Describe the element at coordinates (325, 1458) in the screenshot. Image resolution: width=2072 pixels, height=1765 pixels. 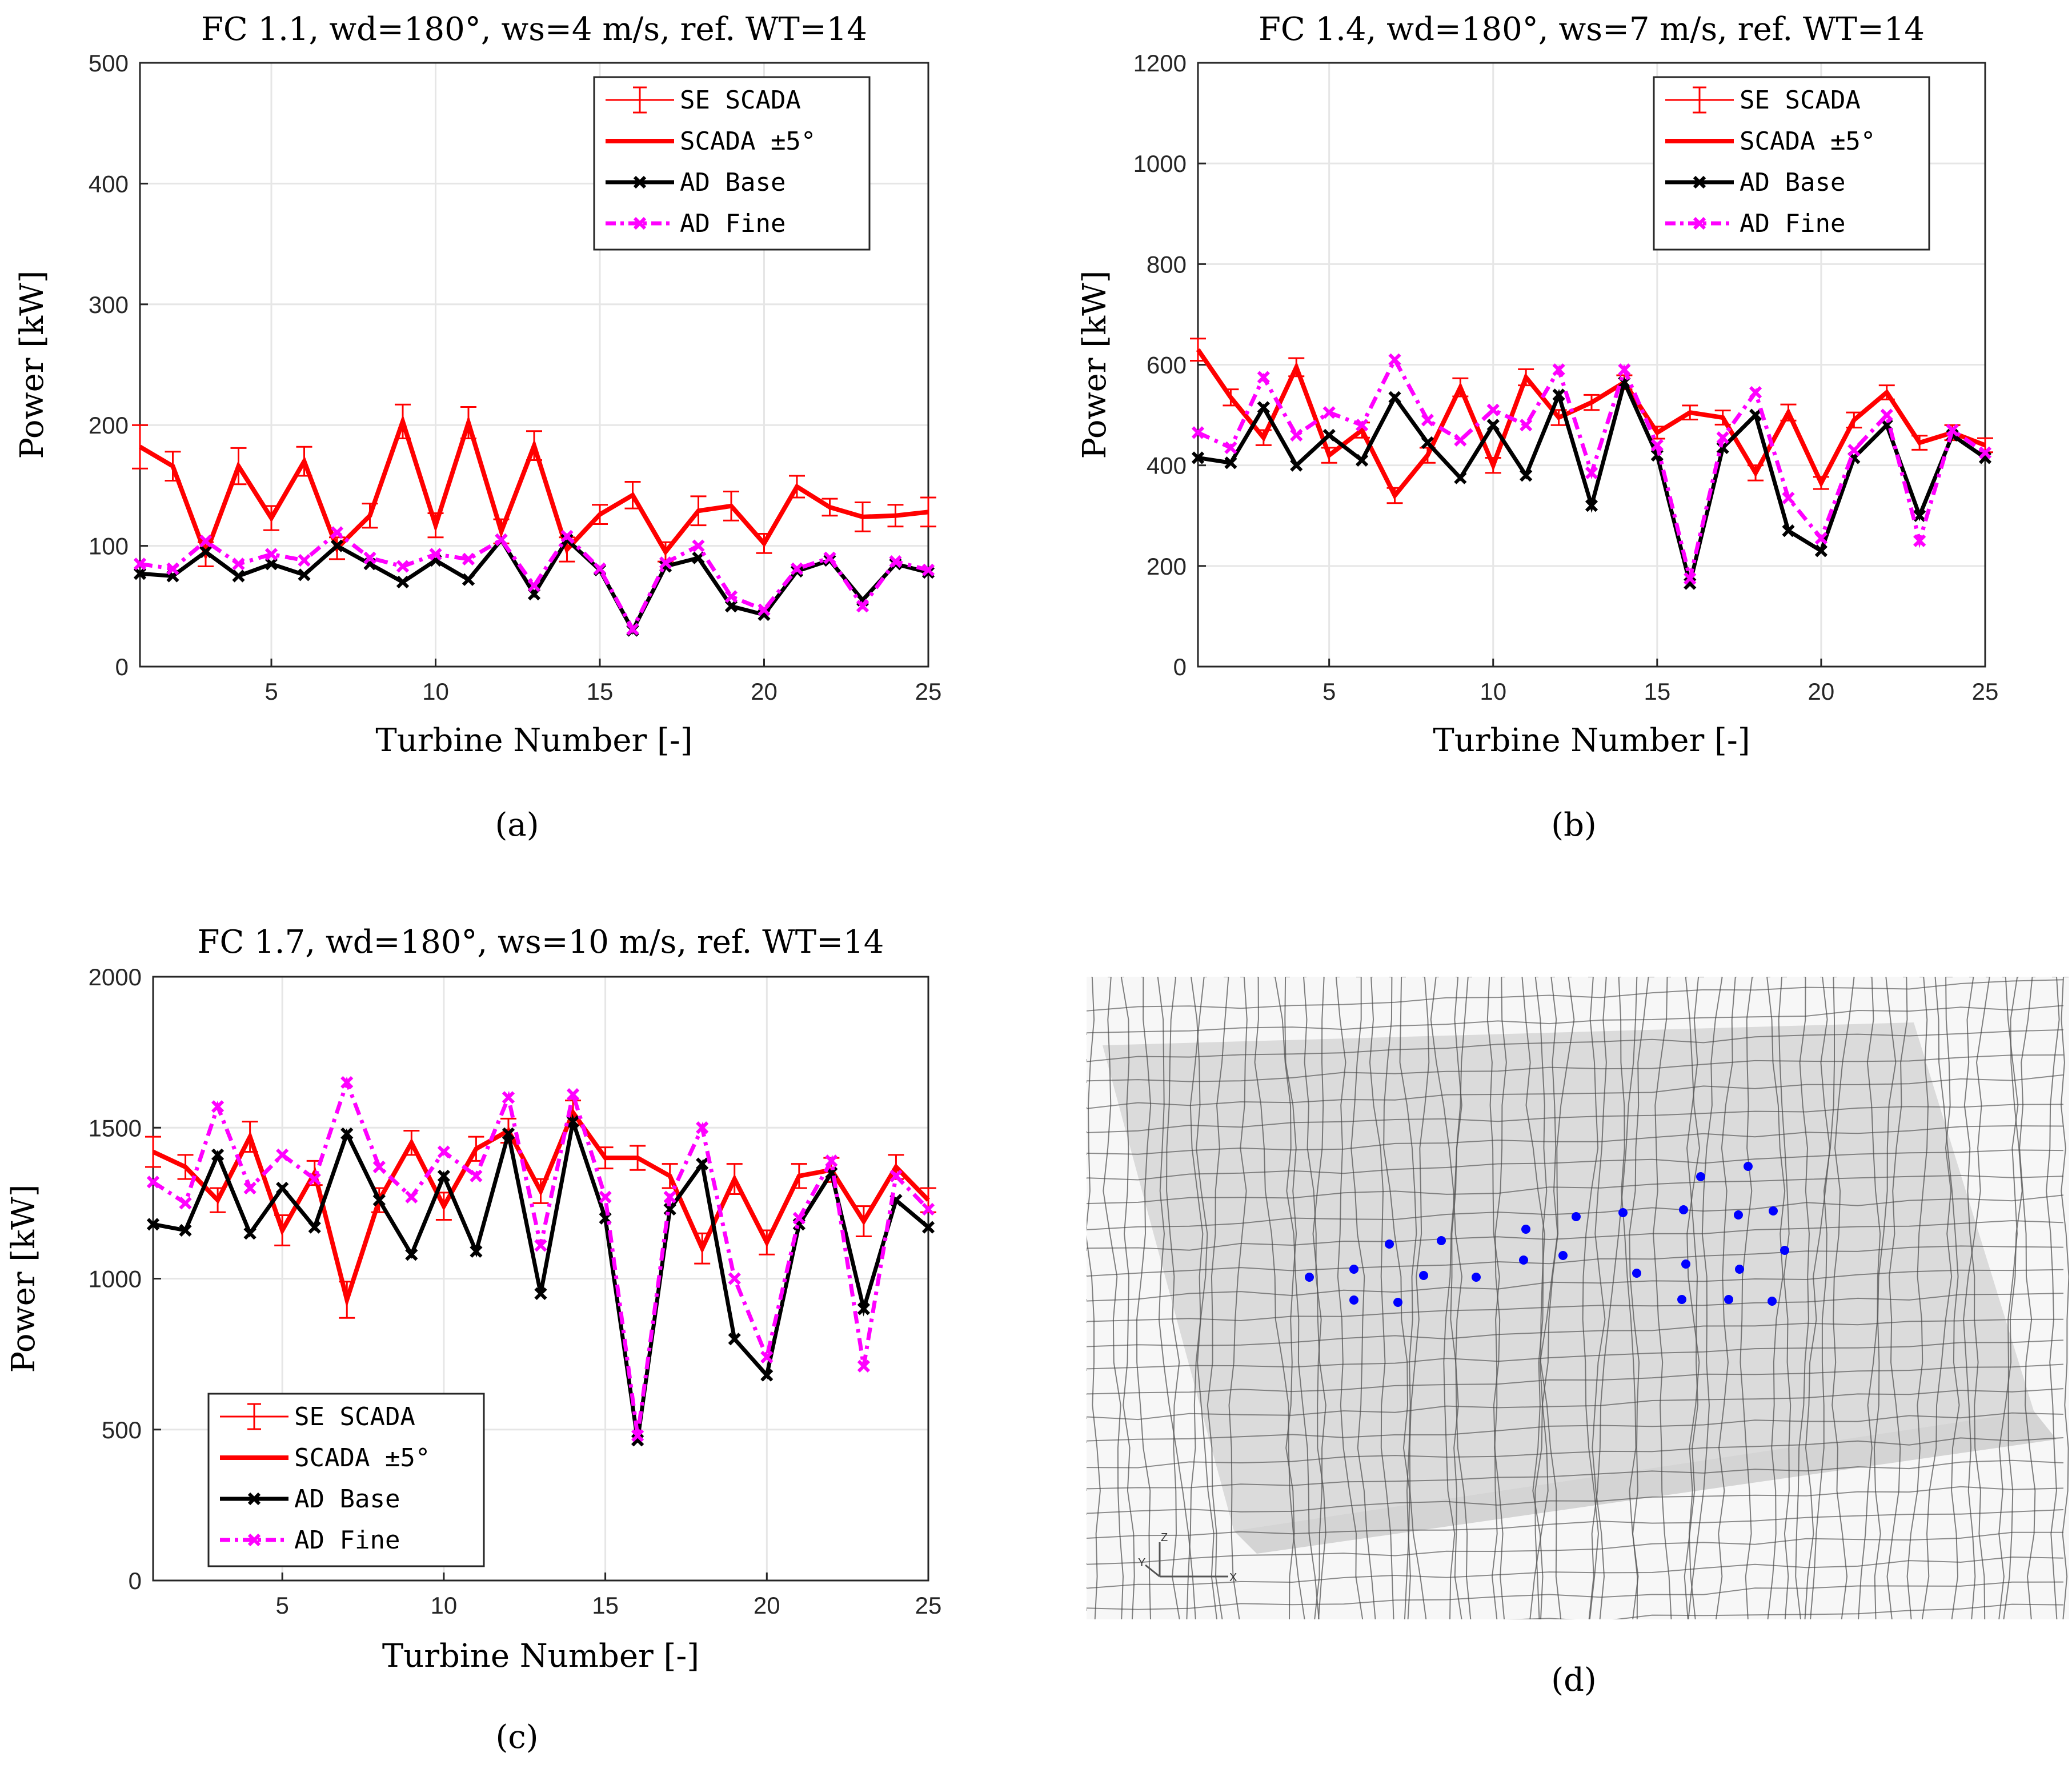
I see `legend-entry: SCADA ±5°` at that location.